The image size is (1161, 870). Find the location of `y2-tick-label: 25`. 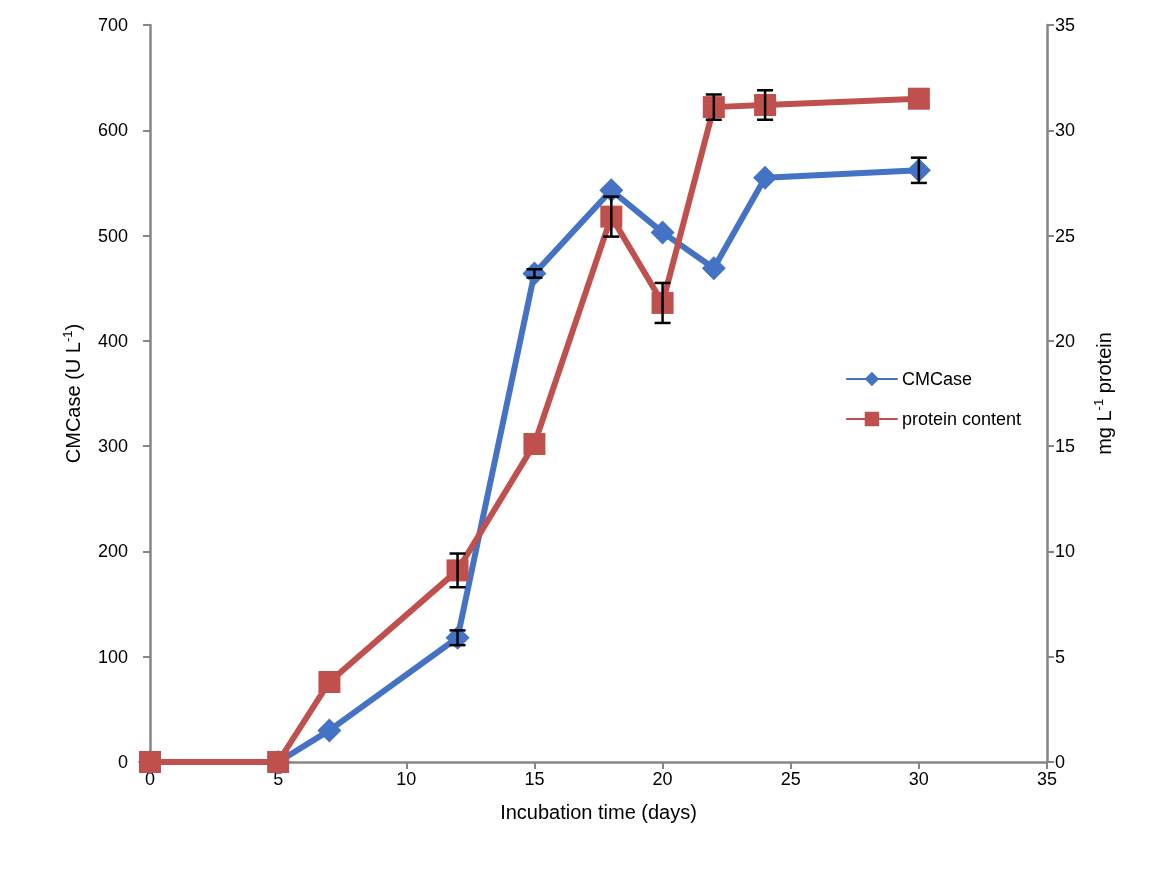

y2-tick-label: 25 is located at coordinates (1065, 235).